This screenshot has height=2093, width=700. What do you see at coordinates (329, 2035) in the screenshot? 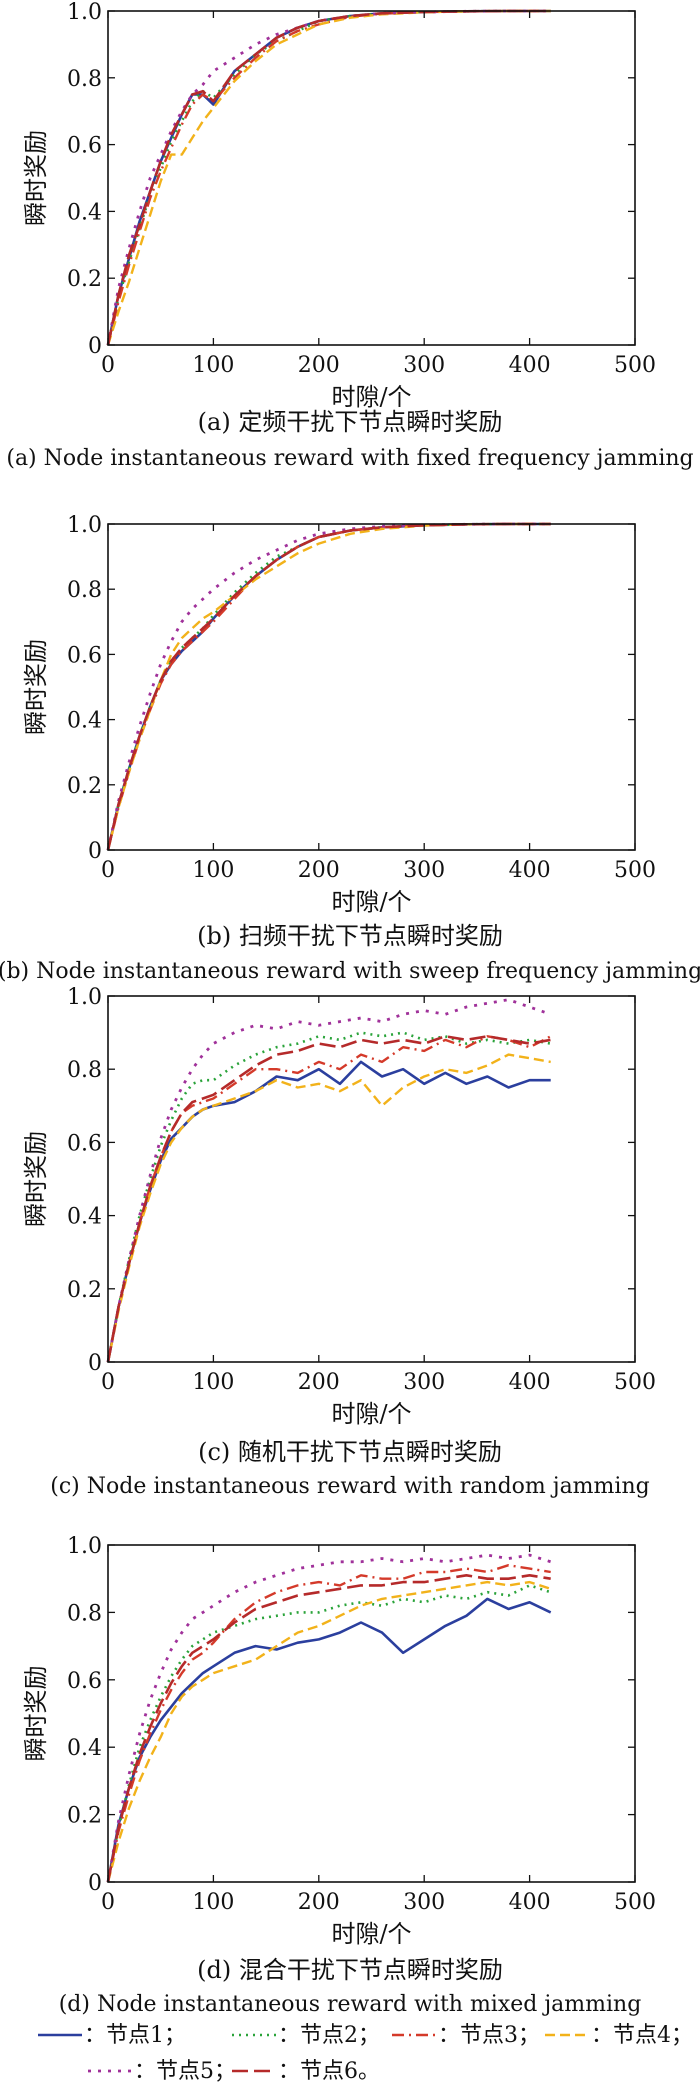
I see `legend-label-n2: ：节点2；` at bounding box center [329, 2035].